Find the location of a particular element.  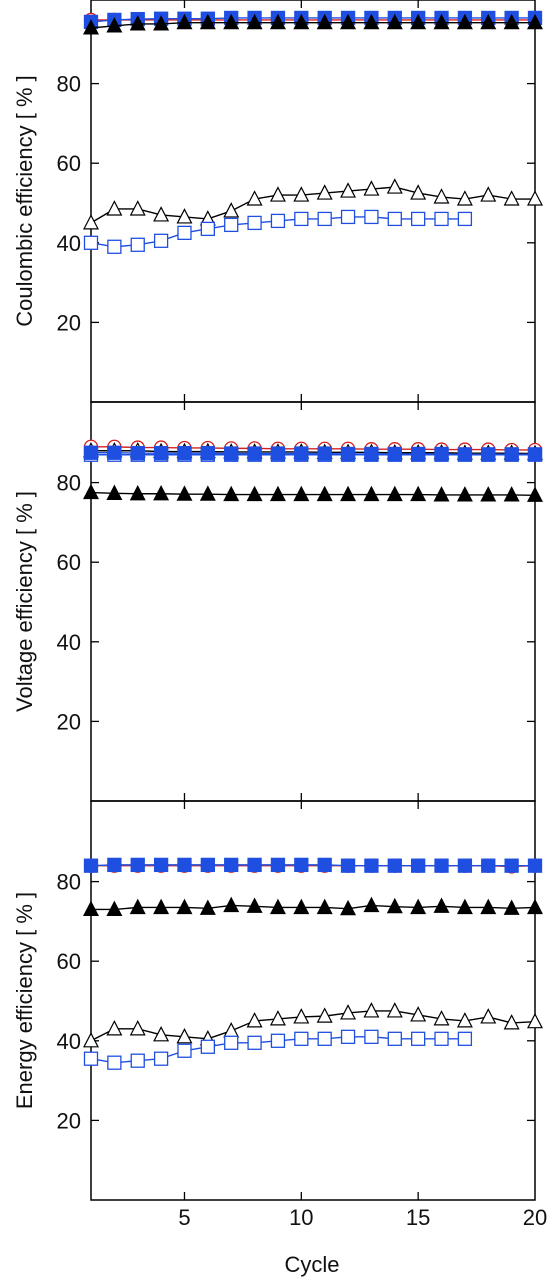

x-tick-label: 5 is located at coordinates (184, 1217).